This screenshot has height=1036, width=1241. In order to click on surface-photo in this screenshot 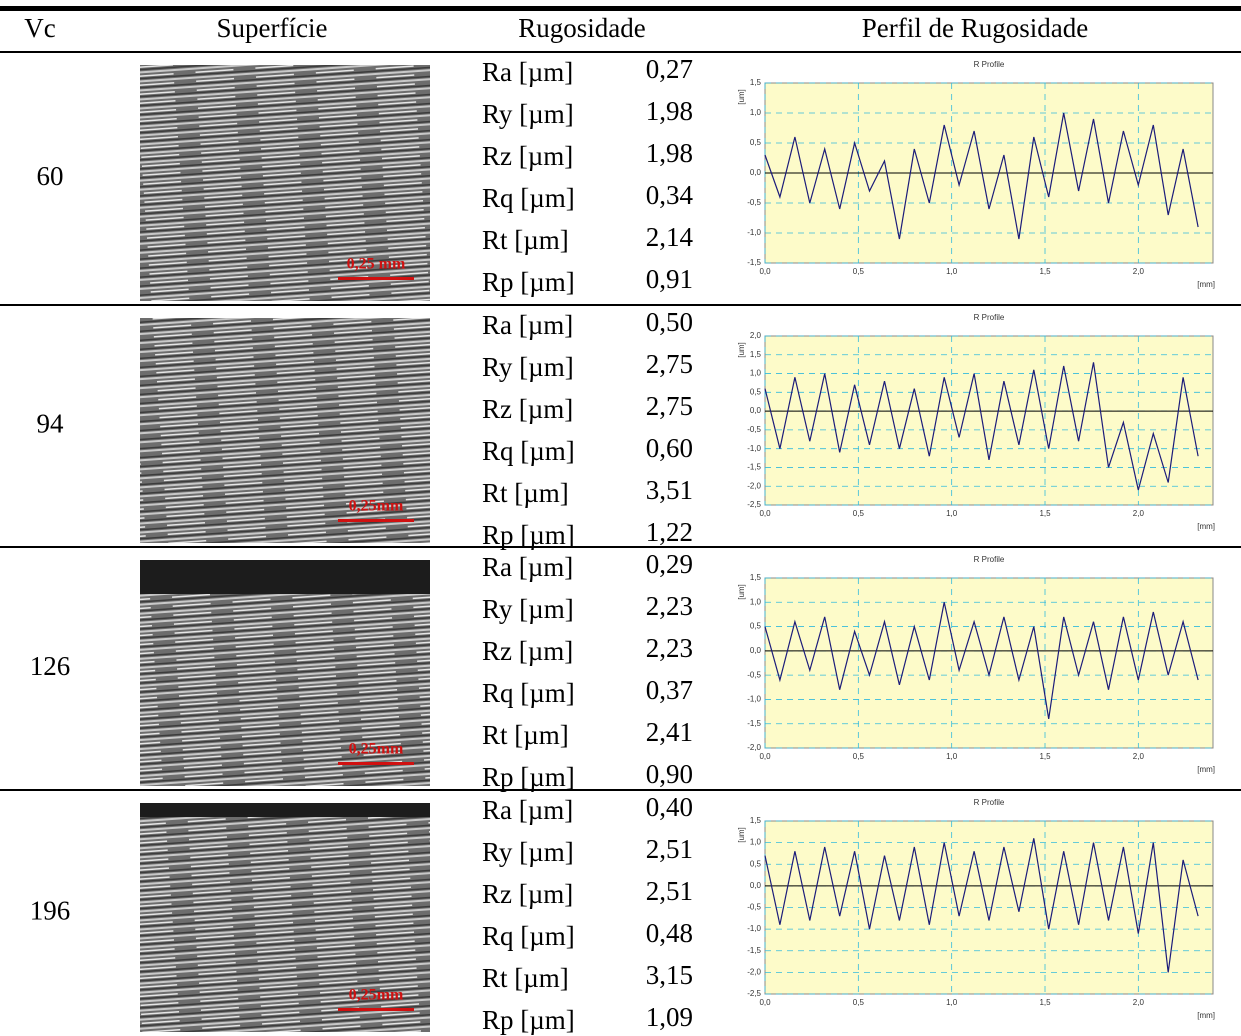, I will do `click(285, 917)`.